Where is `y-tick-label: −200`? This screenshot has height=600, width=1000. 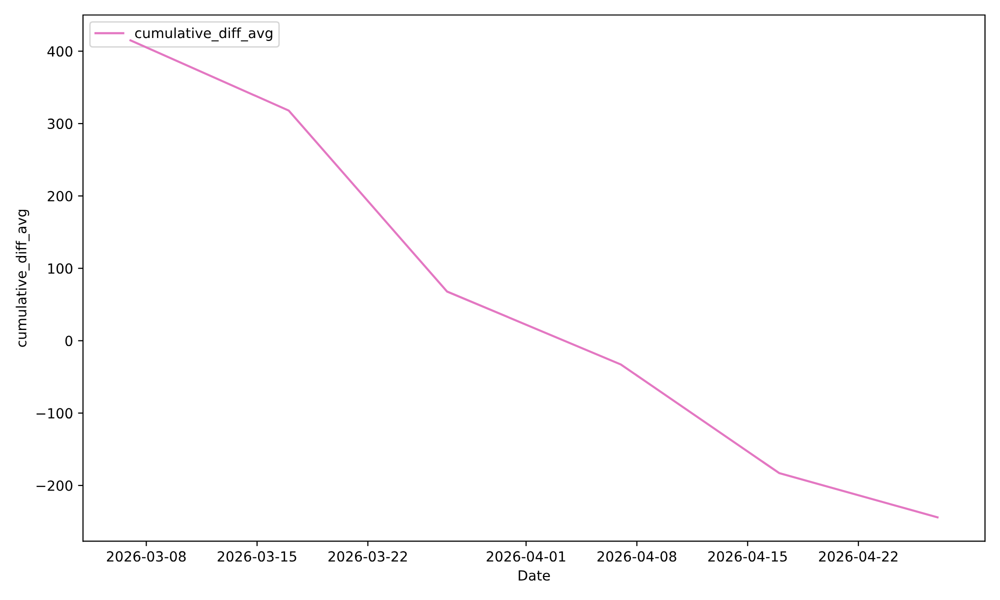 y-tick-label: −200 is located at coordinates (54, 485).